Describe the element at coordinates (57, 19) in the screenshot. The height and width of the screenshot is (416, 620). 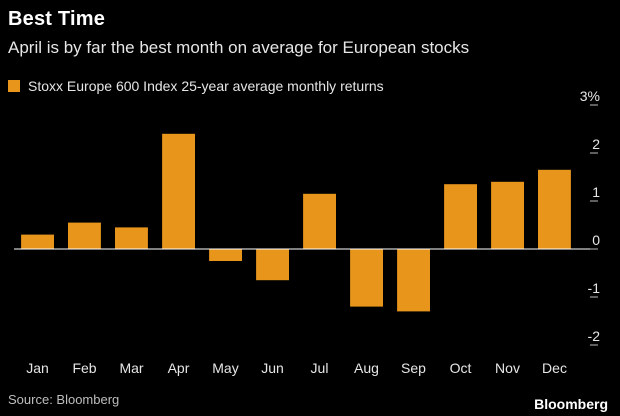
I see `chart-title: Best Time` at that location.